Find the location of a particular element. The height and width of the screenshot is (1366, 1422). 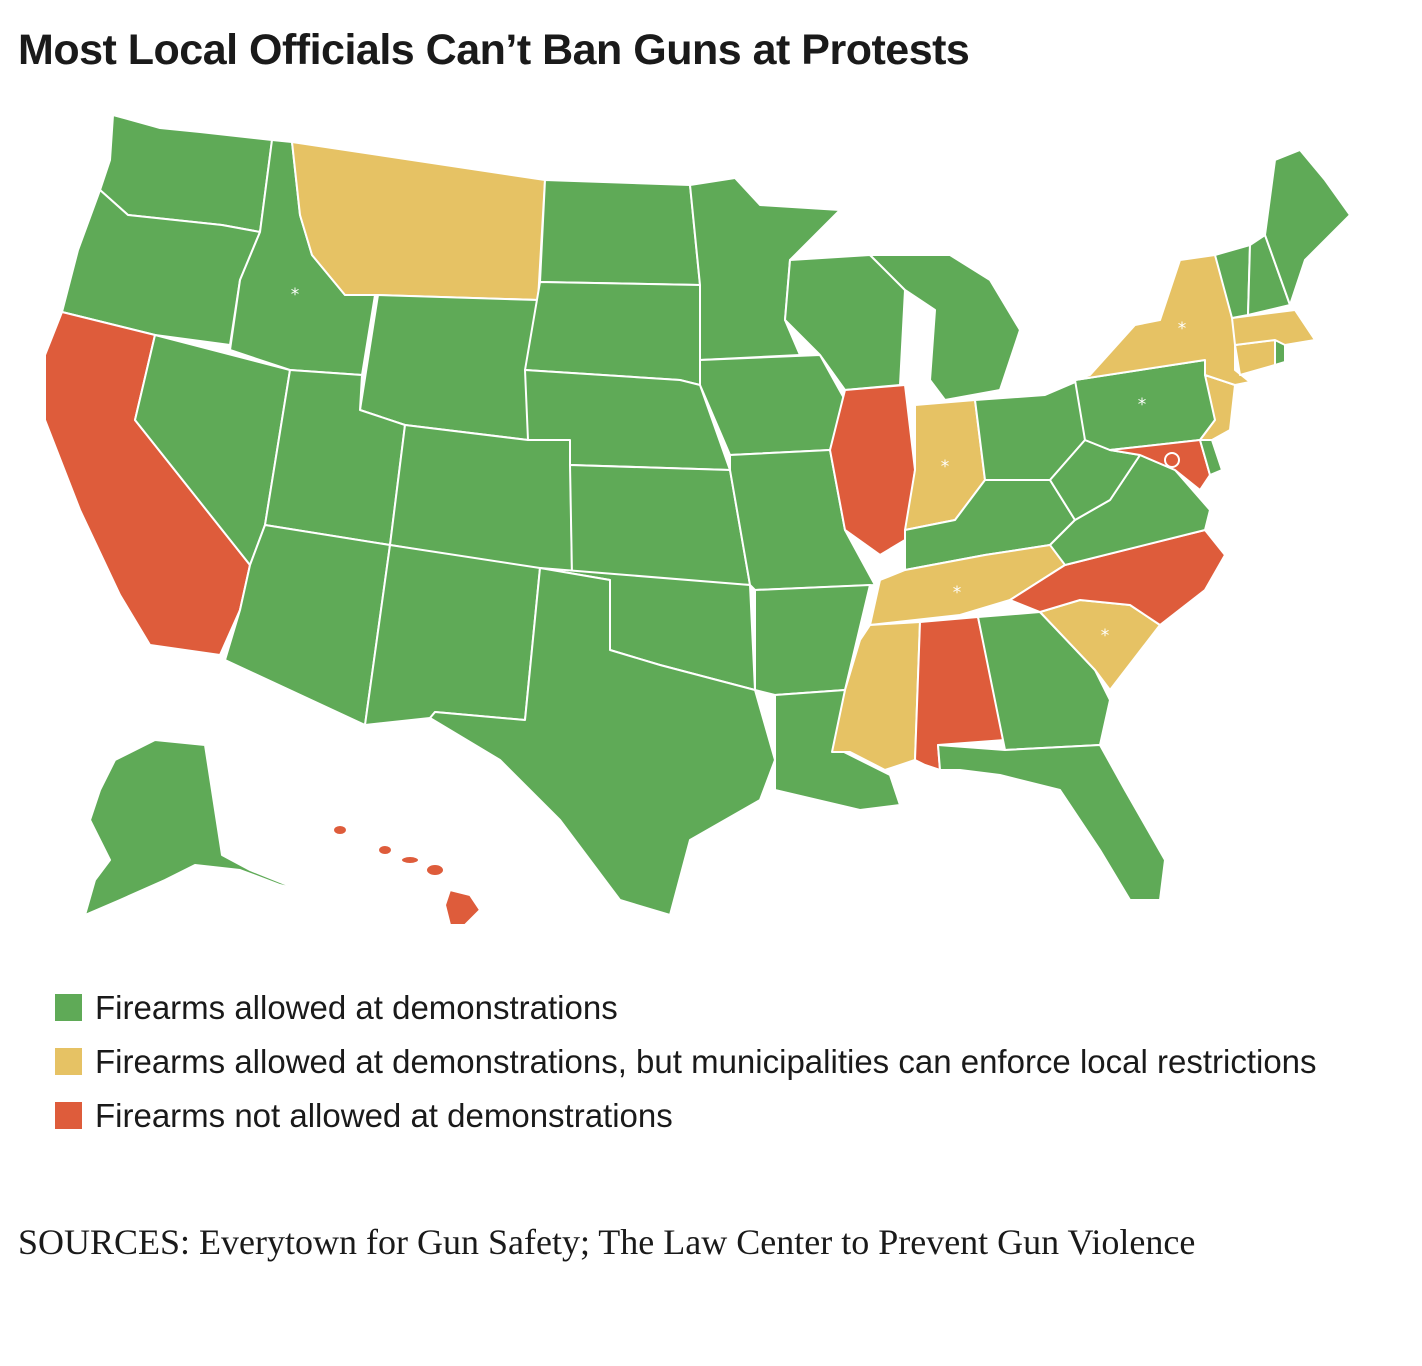

state-NM is located at coordinates (452, 635).